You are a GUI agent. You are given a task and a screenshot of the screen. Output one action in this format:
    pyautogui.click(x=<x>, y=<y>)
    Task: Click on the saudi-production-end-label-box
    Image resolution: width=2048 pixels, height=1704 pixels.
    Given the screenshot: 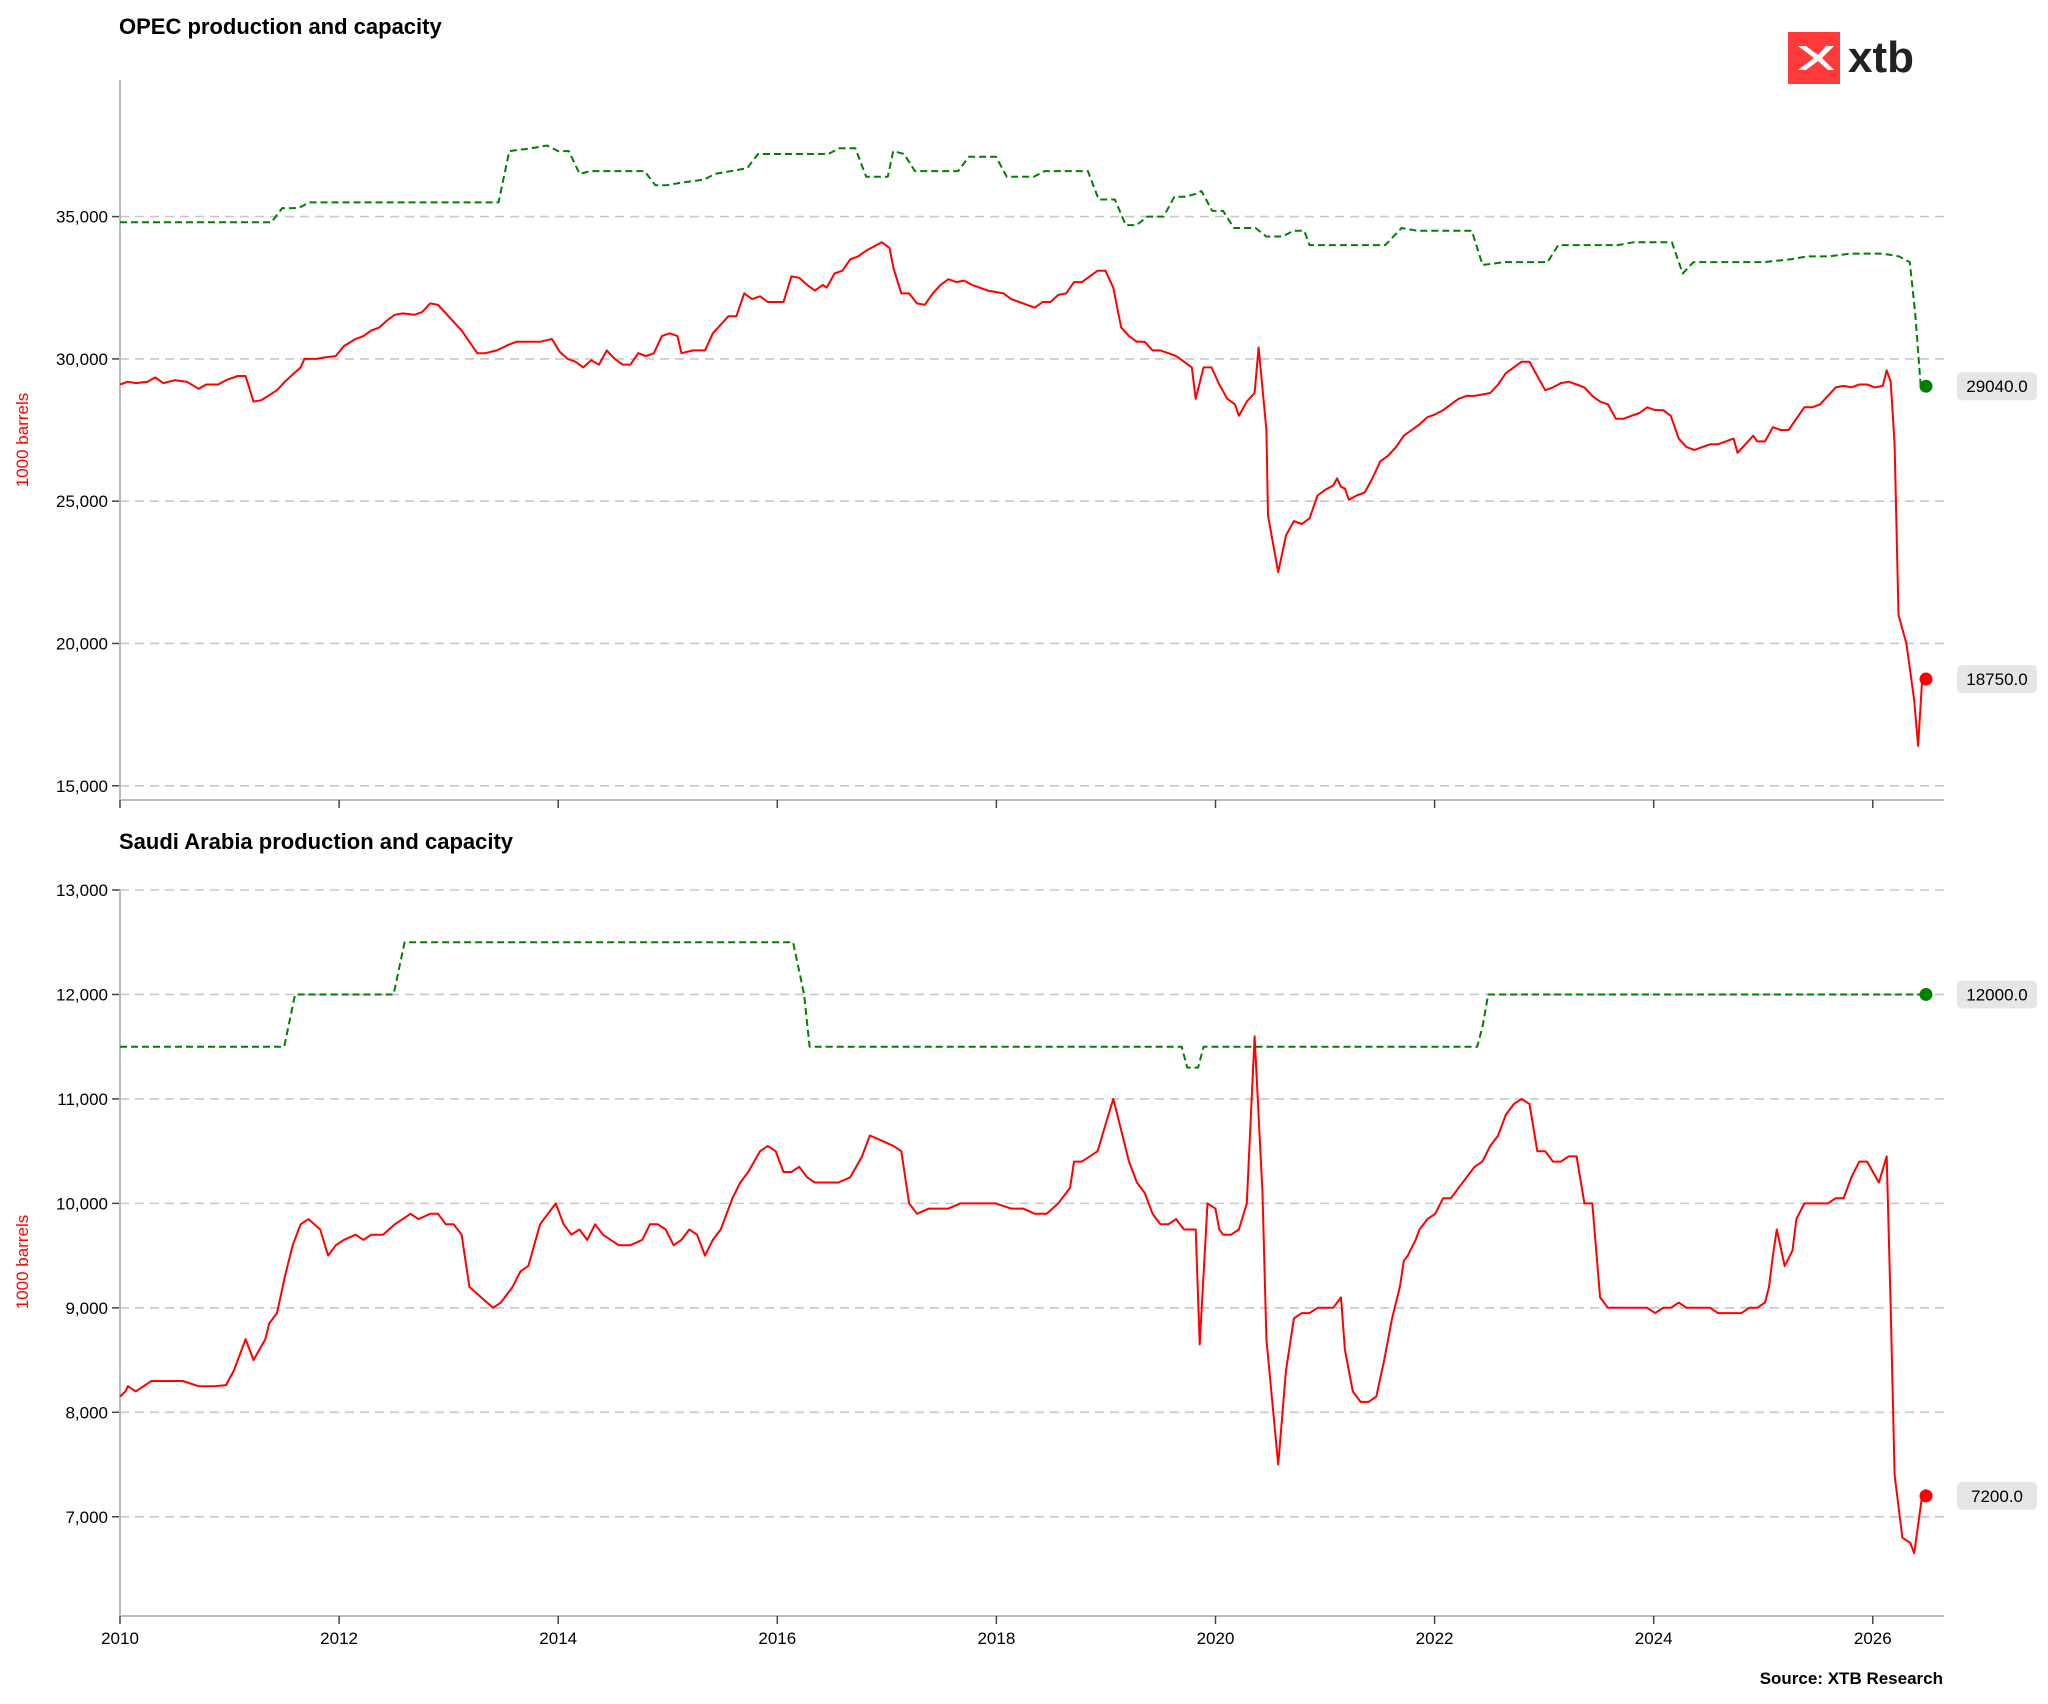 What is the action you would take?
    pyautogui.click(x=1997, y=1495)
    